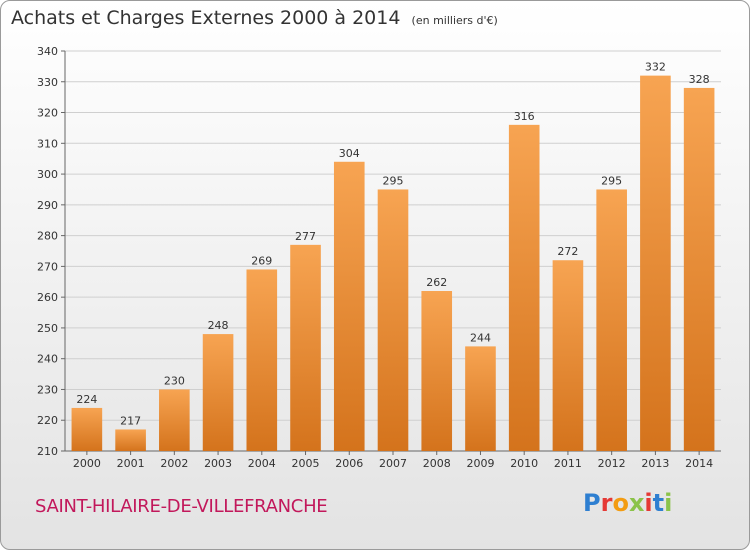 The height and width of the screenshot is (550, 750). What do you see at coordinates (524, 116) in the screenshot?
I see `data-label-2010: 316` at bounding box center [524, 116].